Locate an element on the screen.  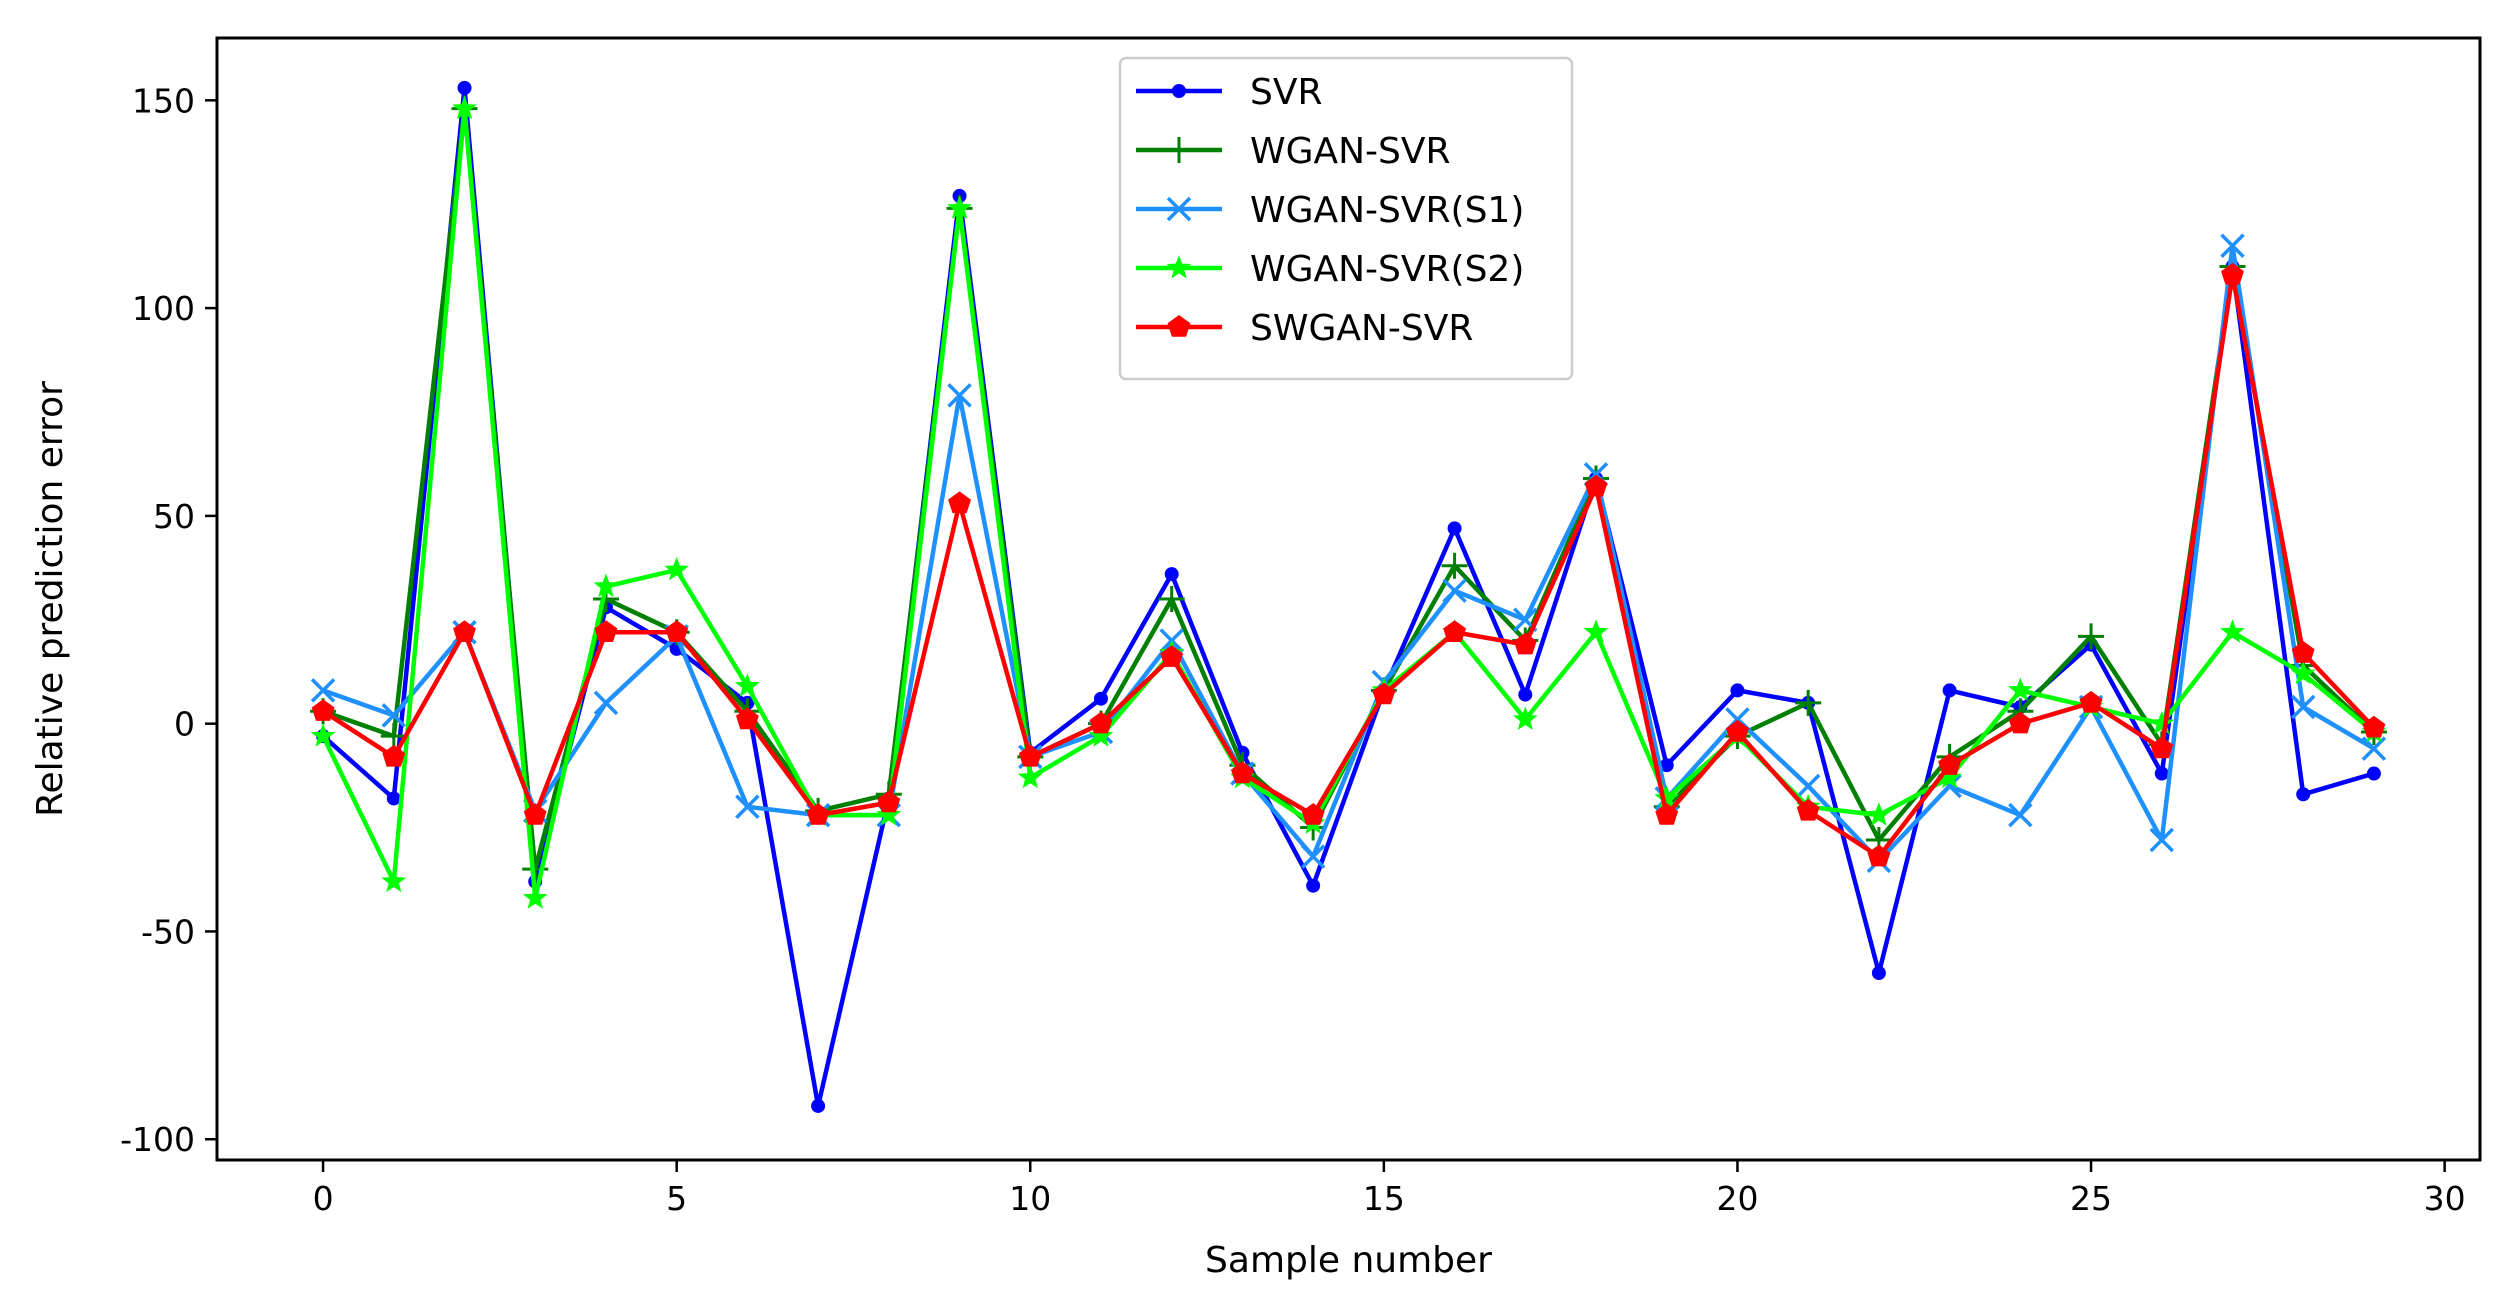
legend-box is located at coordinates (1346, 218).